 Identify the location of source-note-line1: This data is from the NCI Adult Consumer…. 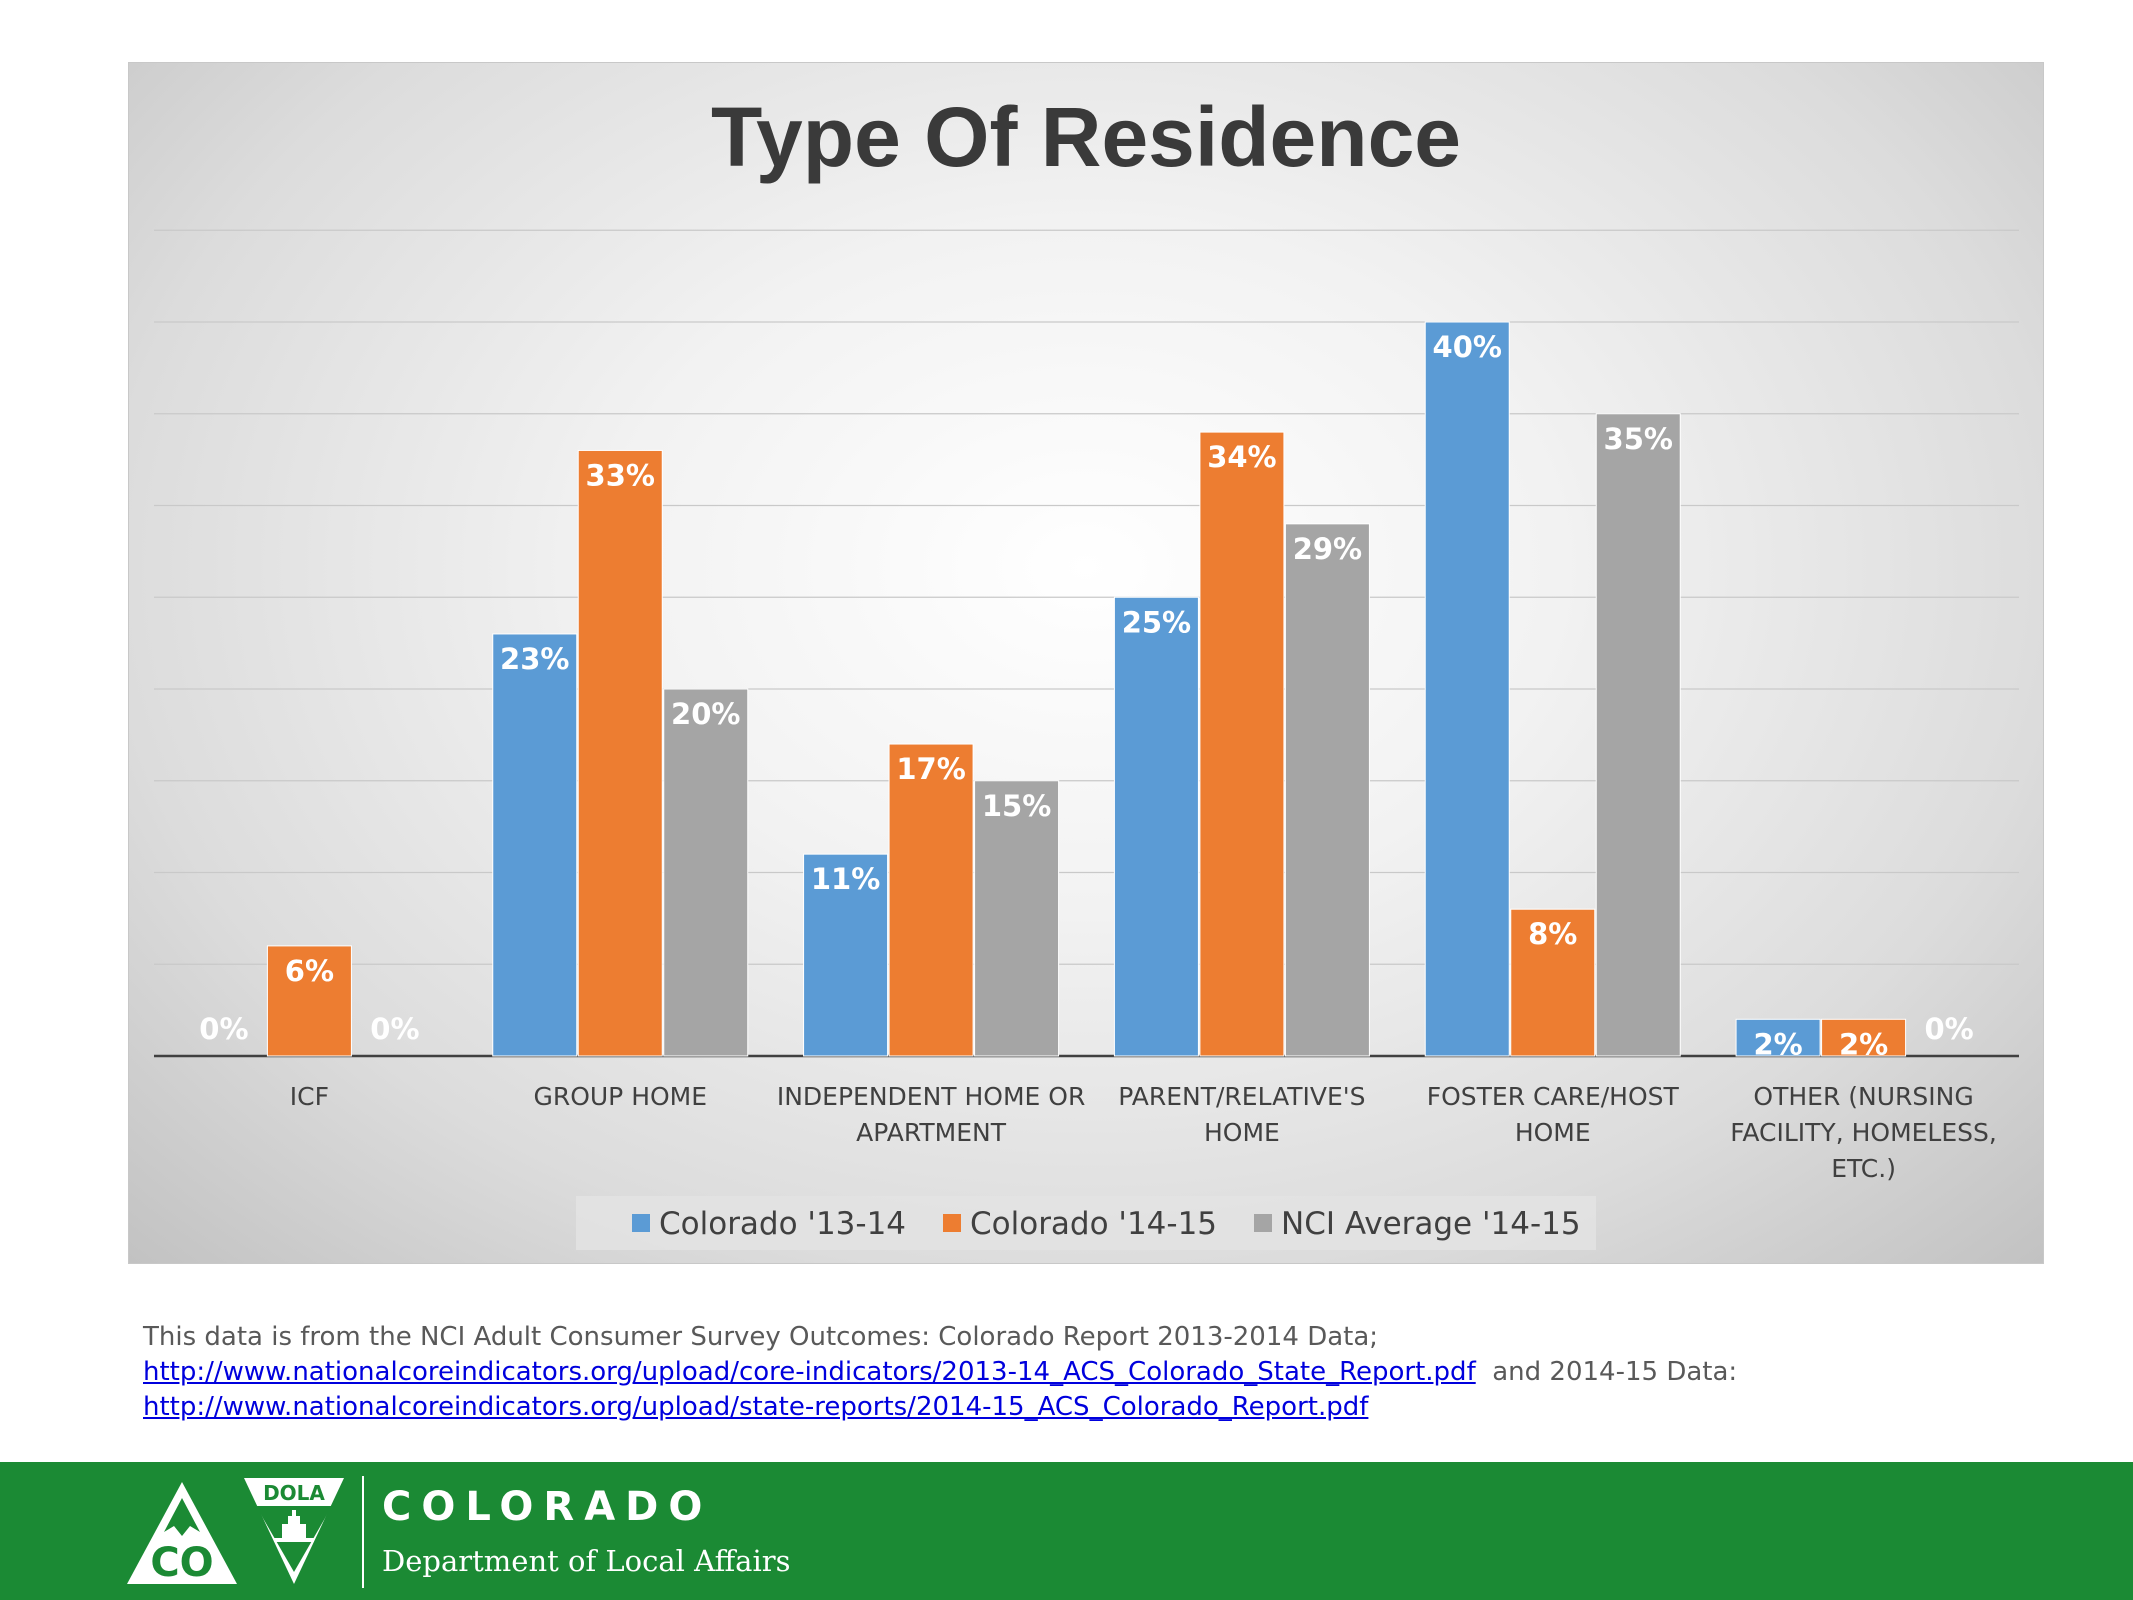
(761, 1337).